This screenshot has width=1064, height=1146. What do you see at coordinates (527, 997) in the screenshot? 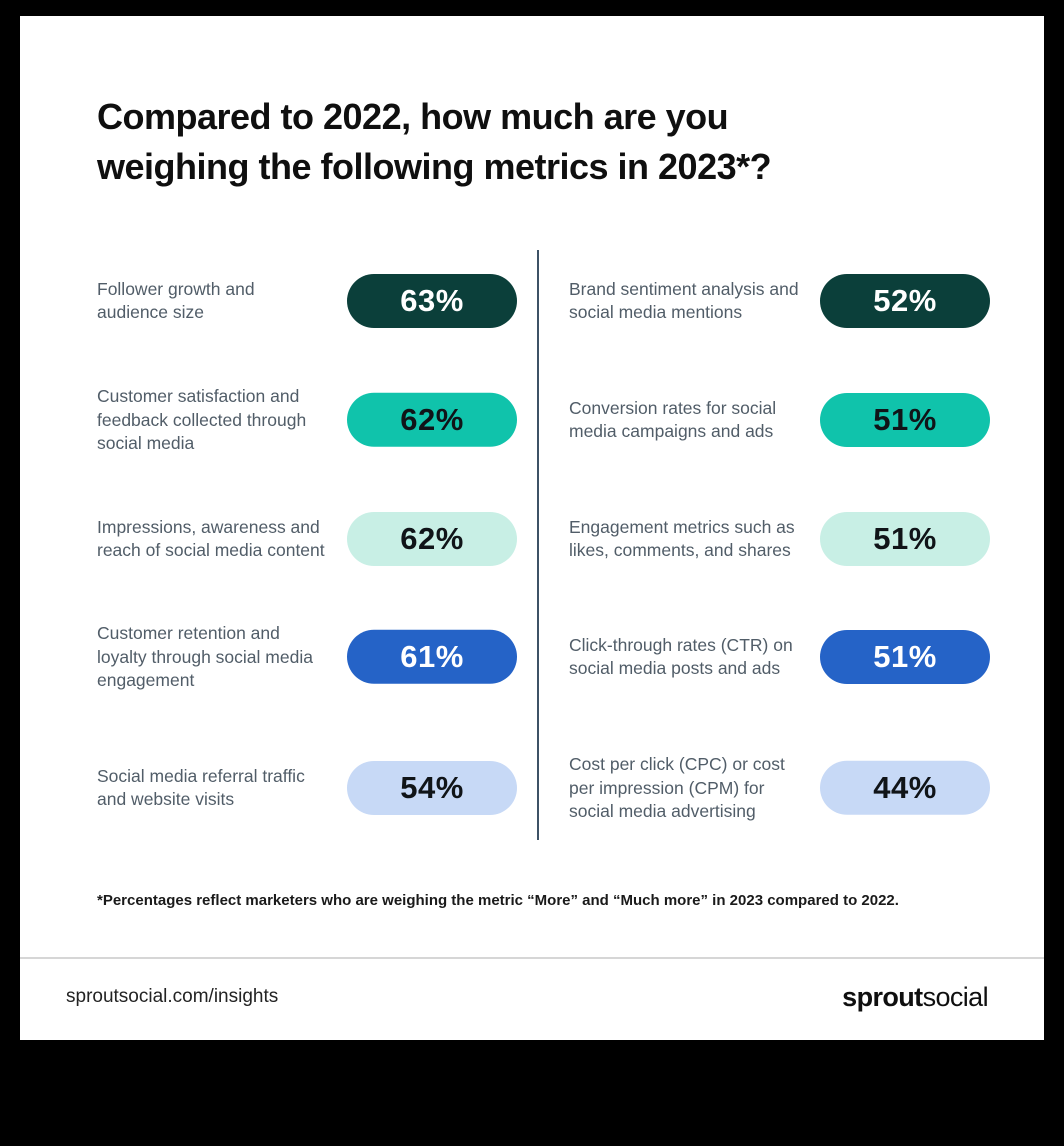
I see `footer: sproutsocial.com/insights sproutsocial` at bounding box center [527, 997].